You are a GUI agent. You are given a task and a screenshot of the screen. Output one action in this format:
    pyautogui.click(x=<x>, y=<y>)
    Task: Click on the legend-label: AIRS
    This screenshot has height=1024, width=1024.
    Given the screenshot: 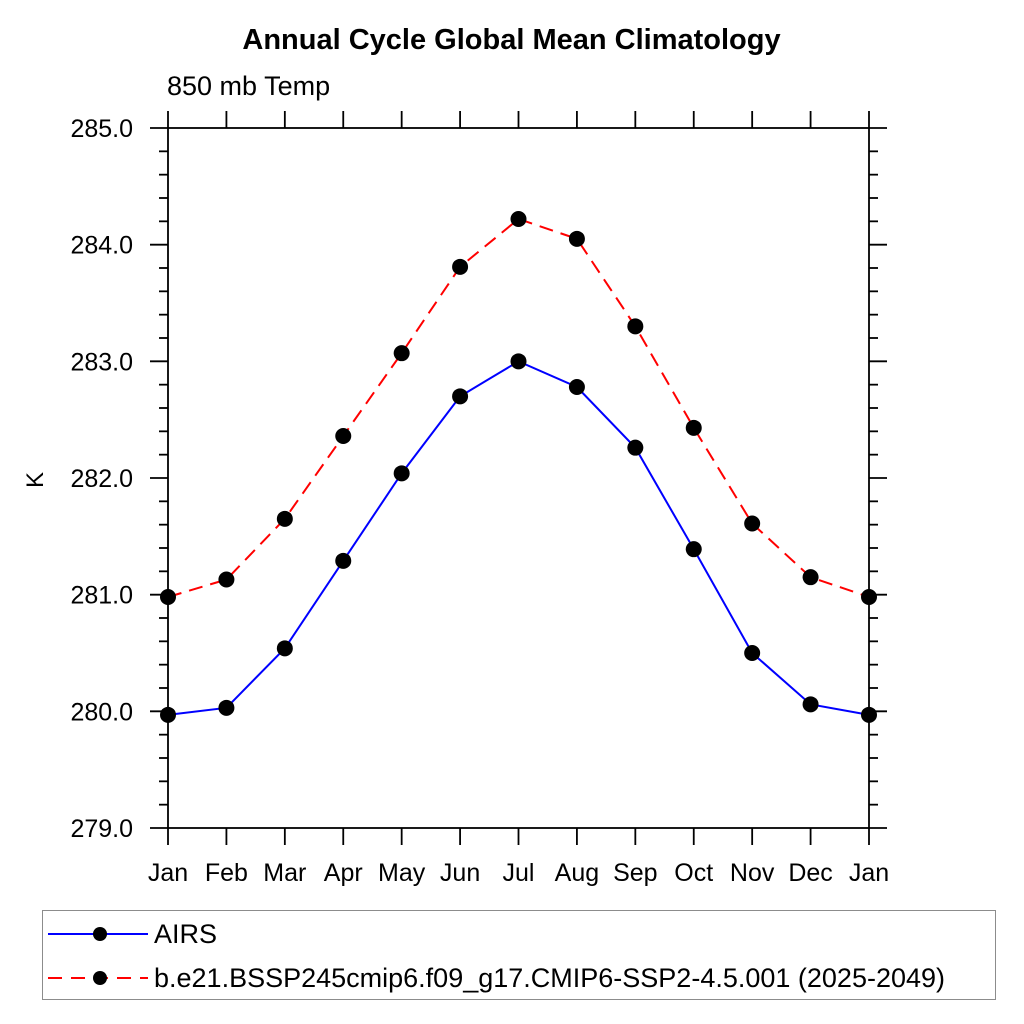 What is the action you would take?
    pyautogui.click(x=186, y=933)
    